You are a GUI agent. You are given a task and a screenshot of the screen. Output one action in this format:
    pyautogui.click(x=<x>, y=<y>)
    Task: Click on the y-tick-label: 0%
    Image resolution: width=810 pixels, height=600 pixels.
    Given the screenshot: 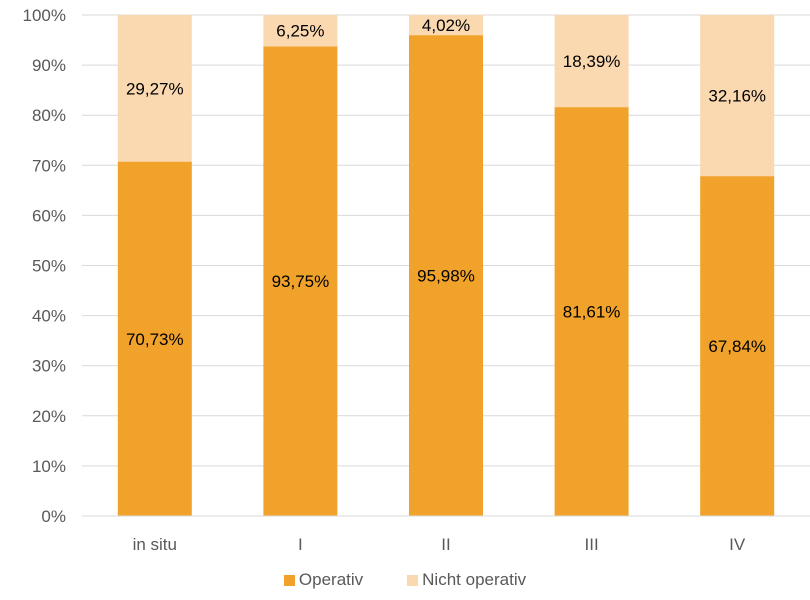 What is the action you would take?
    pyautogui.click(x=53, y=516)
    